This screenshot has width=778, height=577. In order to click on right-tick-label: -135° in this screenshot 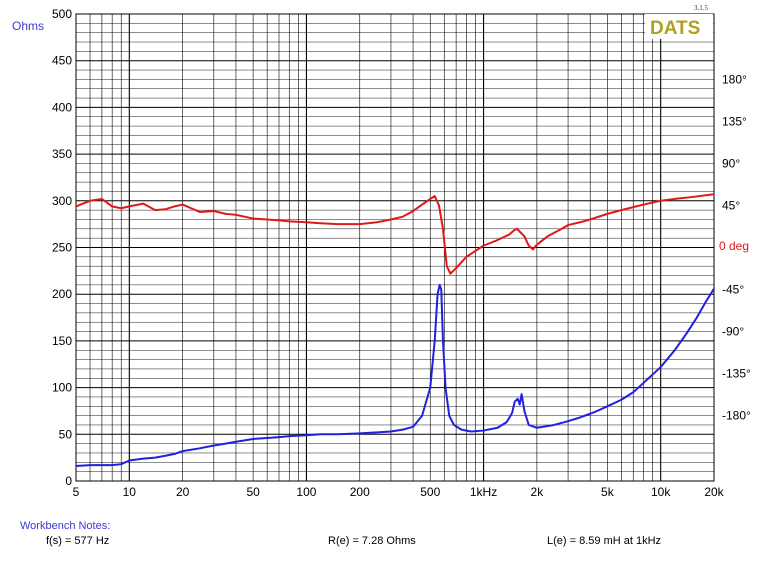, I will do `click(736, 374)`.